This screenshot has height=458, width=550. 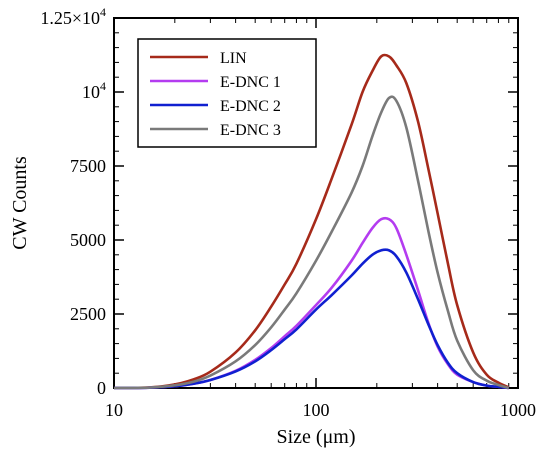 I want to click on y-tick-label: 5000, so click(x=88, y=240).